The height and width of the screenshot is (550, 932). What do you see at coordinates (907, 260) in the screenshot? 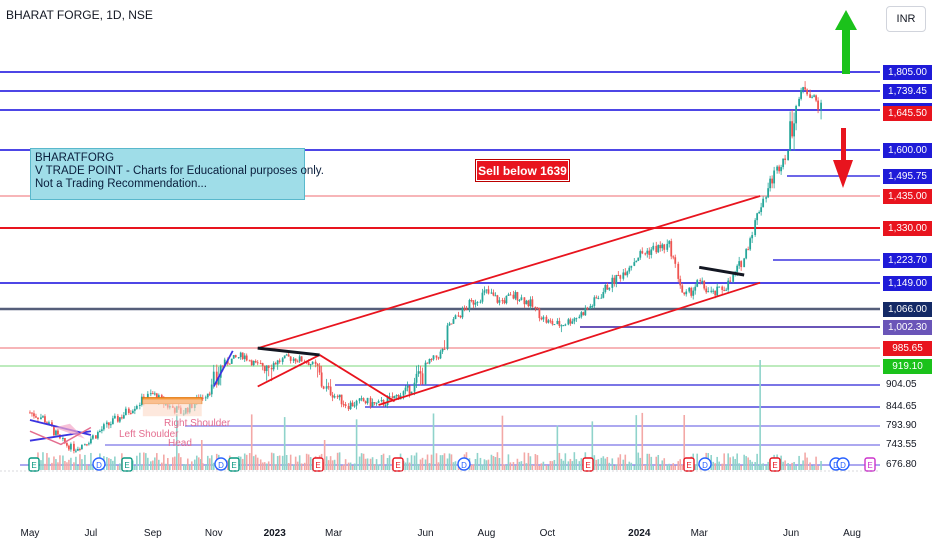
I see `price-label-8: 1,223.70` at bounding box center [907, 260].